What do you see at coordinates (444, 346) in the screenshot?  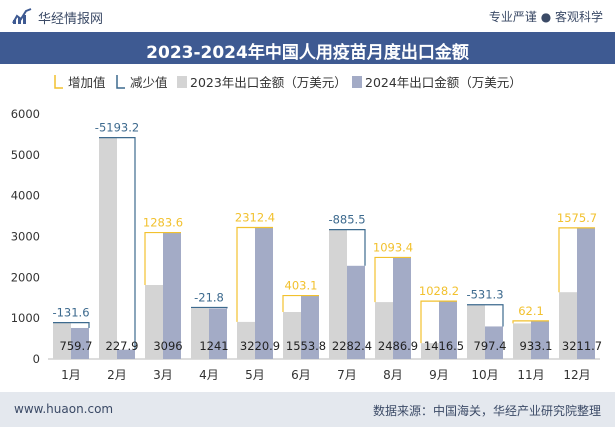 I see `value-label-2024: 1416.5` at bounding box center [444, 346].